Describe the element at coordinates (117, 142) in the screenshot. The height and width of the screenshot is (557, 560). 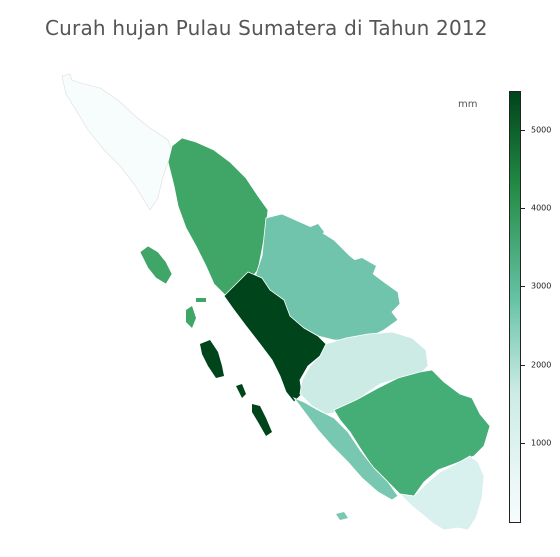
I see `region-aceh` at that location.